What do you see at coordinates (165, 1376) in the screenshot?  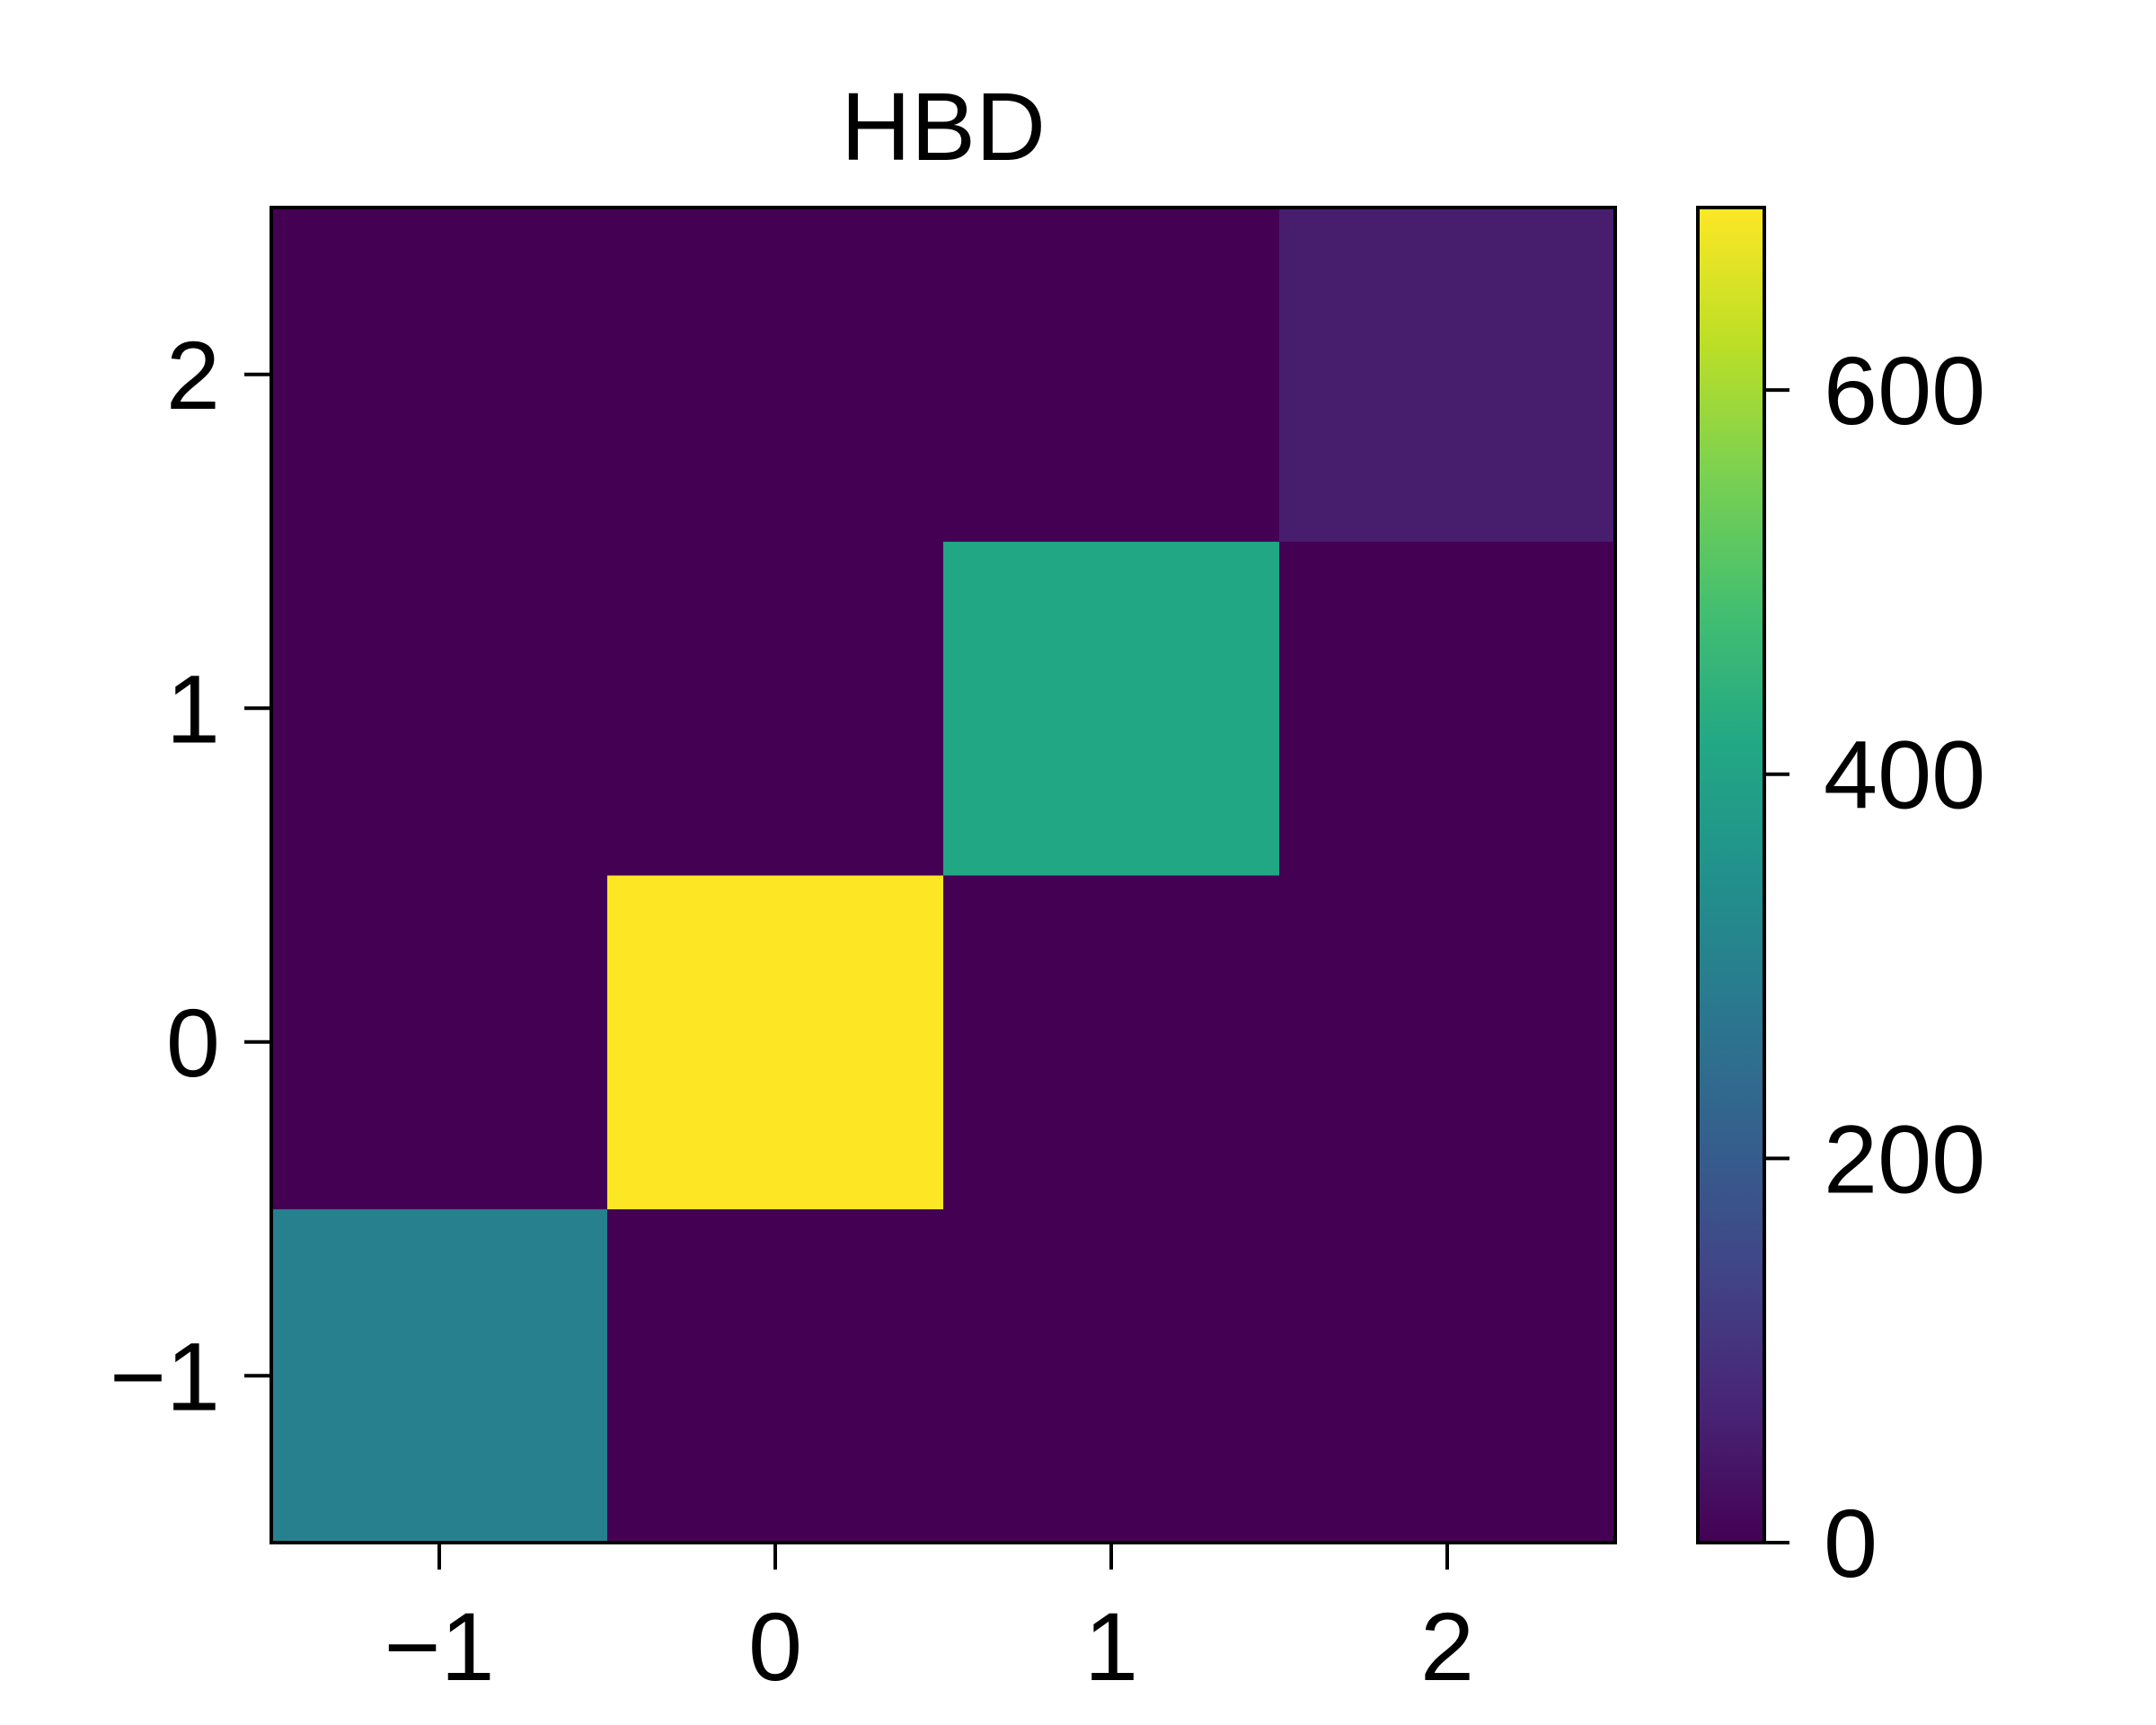 I see `y-tick-label: −1` at bounding box center [165, 1376].